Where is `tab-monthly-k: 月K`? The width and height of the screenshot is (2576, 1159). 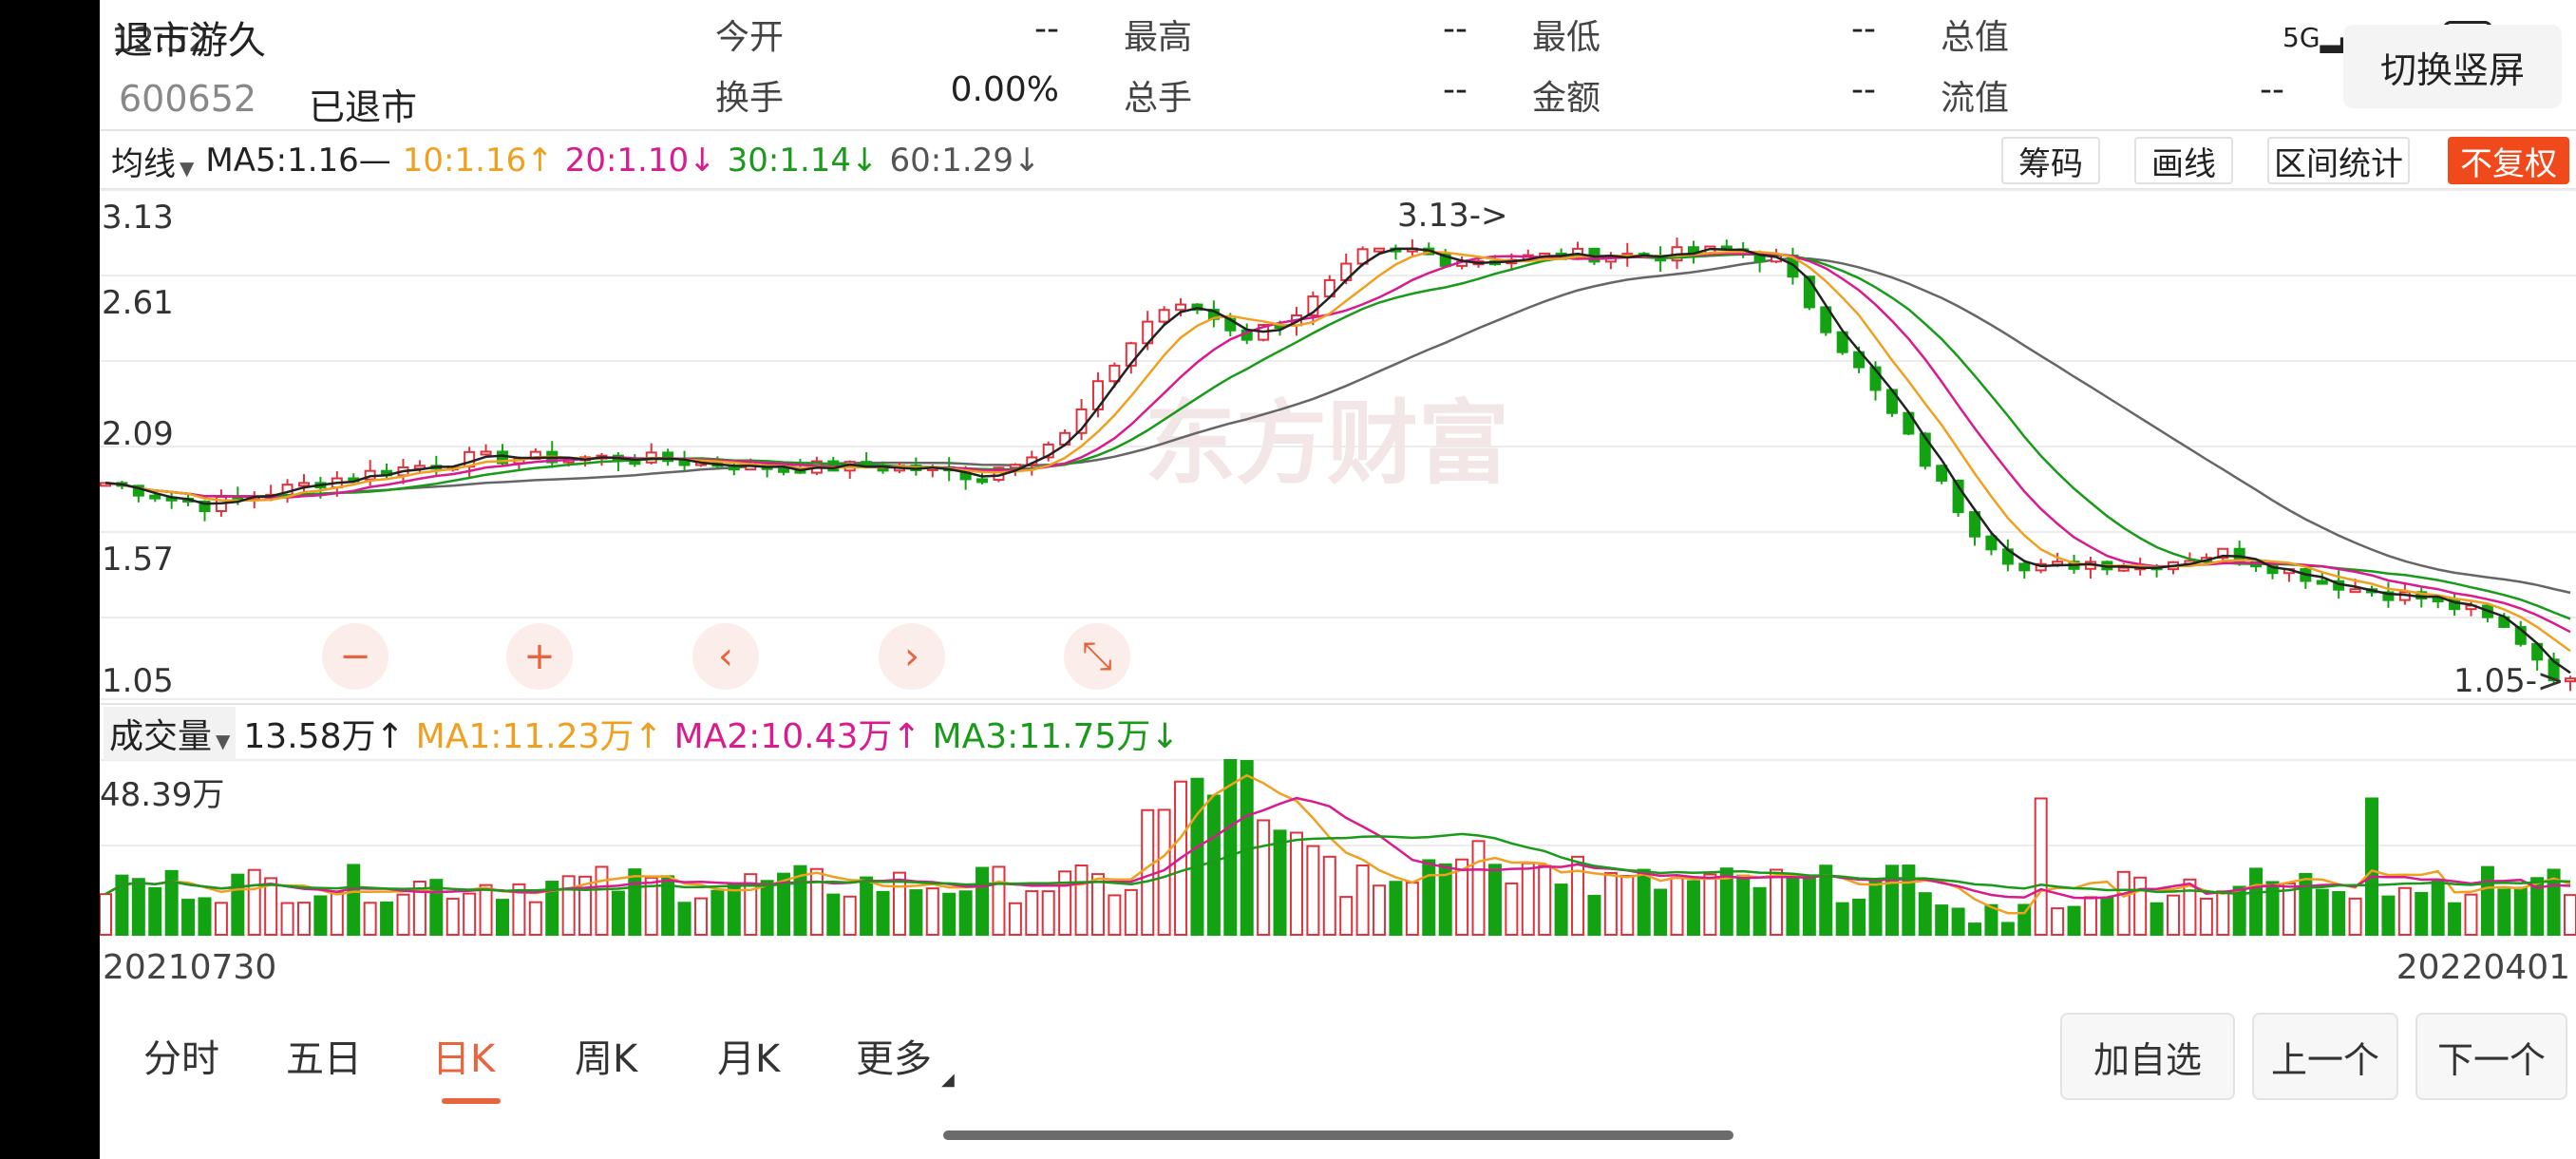
tab-monthly-k: 月K is located at coordinates (749, 1059).